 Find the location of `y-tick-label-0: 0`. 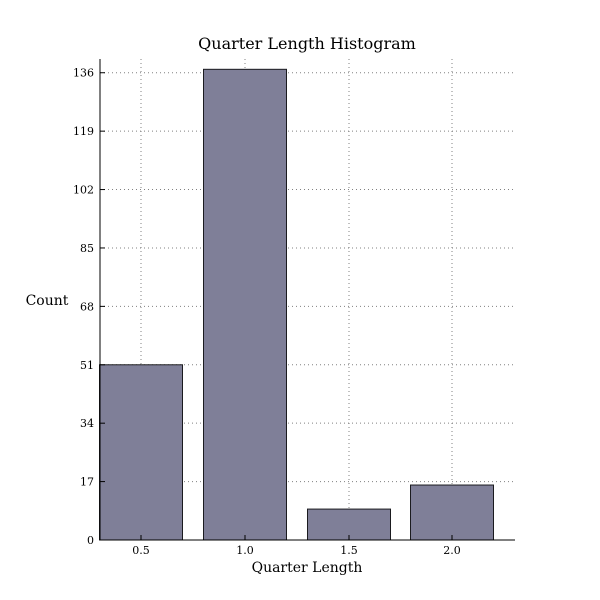

y-tick-label-0: 0 is located at coordinates (90, 540).